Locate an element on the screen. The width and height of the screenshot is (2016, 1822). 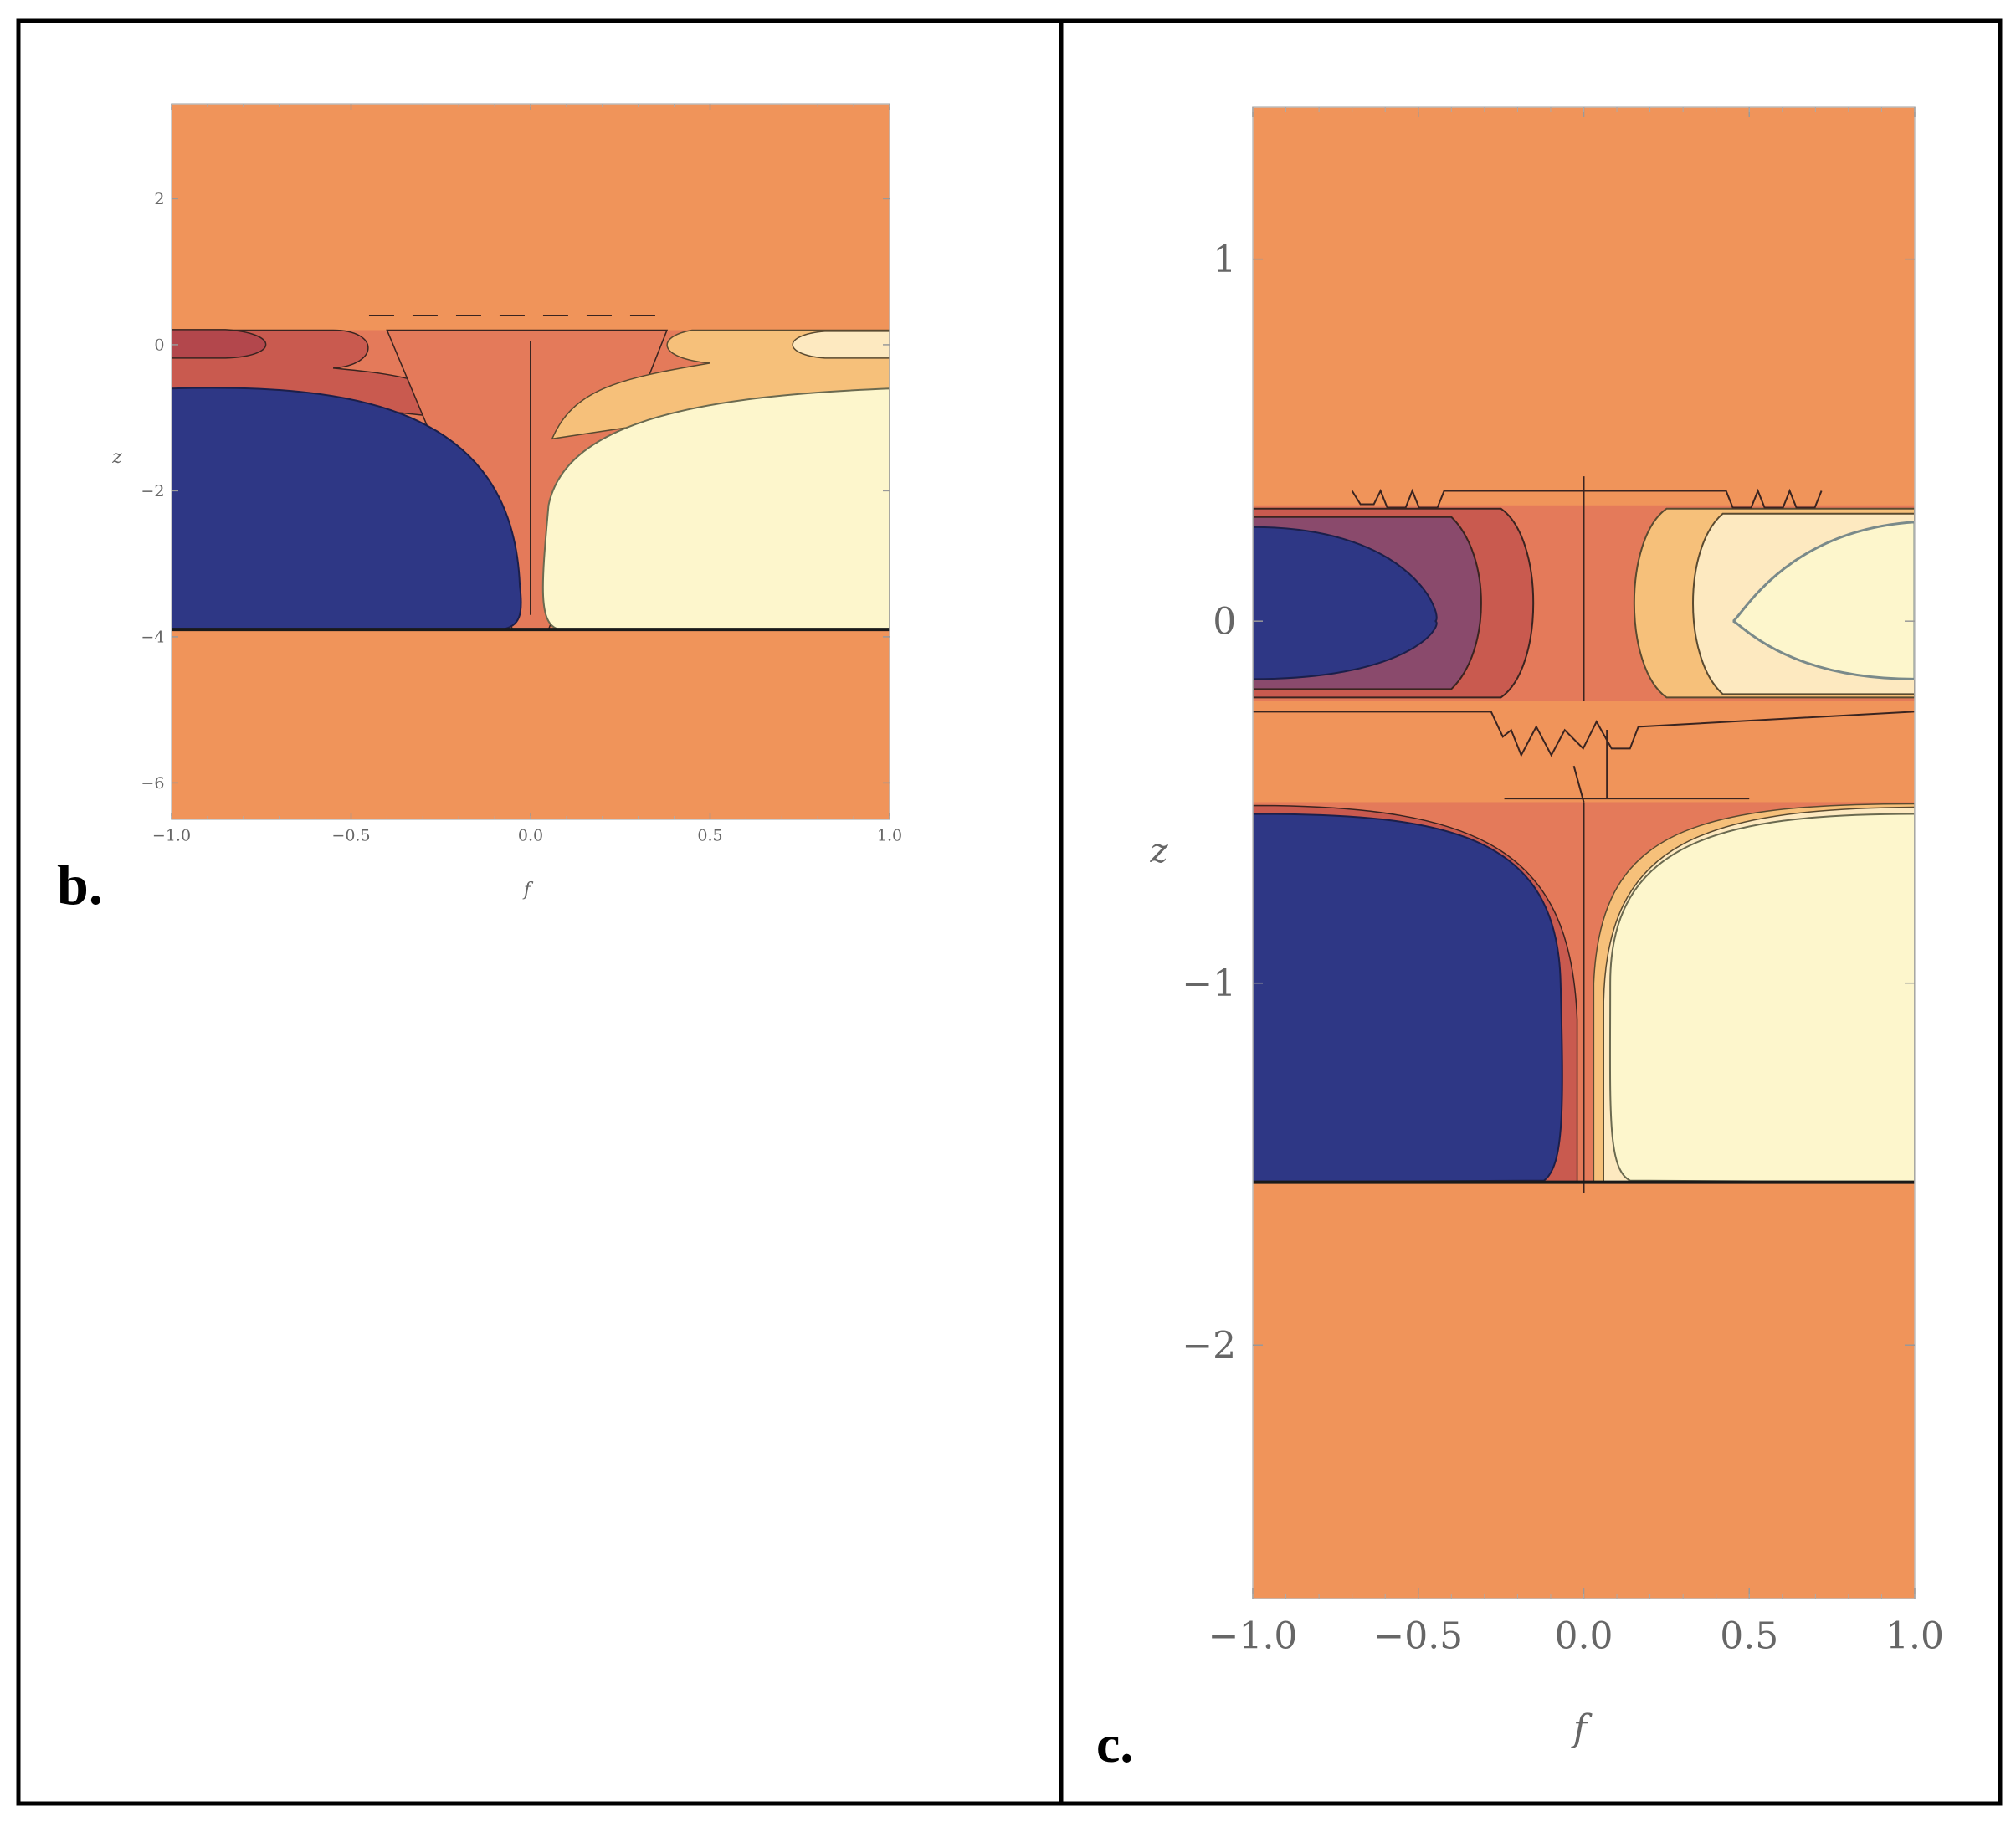
panel-b-plot-area is located at coordinates (531, 461).